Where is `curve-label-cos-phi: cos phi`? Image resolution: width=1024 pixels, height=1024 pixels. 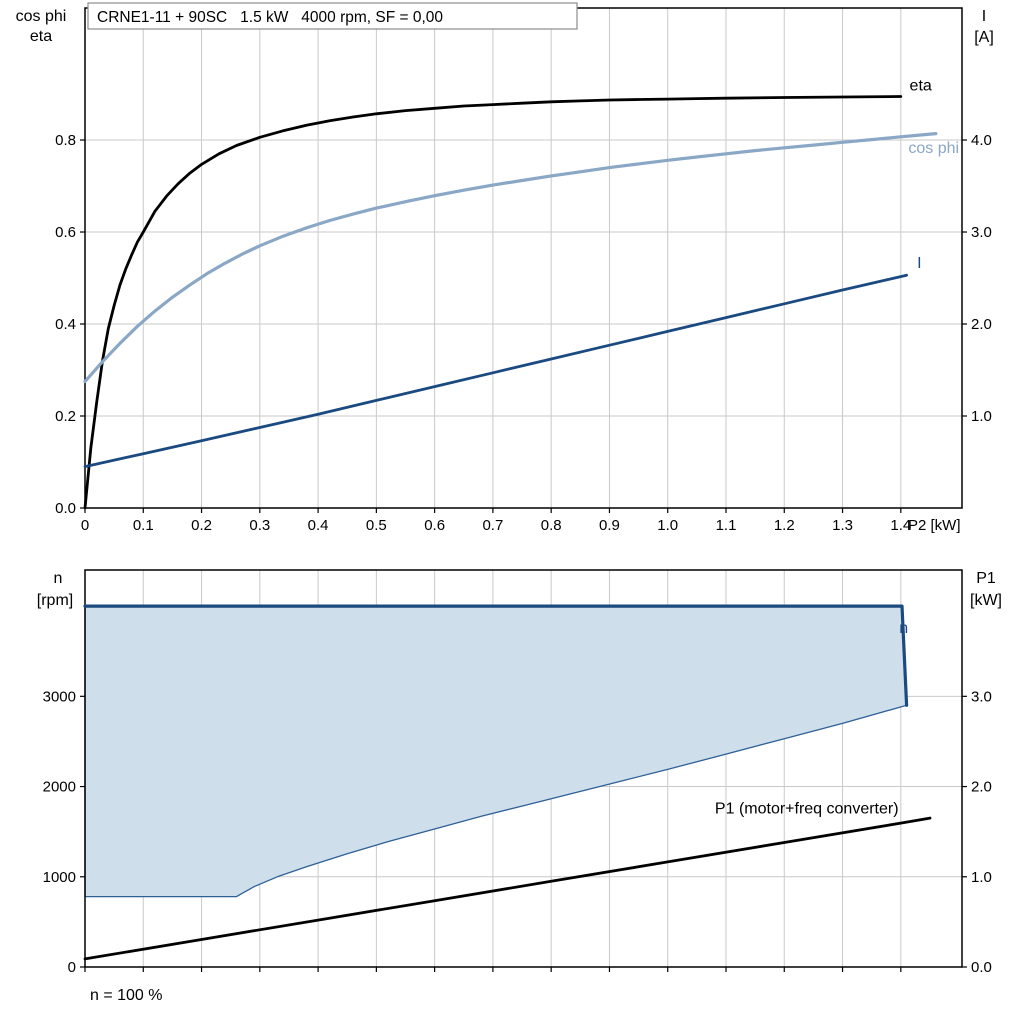 curve-label-cos-phi: cos phi is located at coordinates (933, 148).